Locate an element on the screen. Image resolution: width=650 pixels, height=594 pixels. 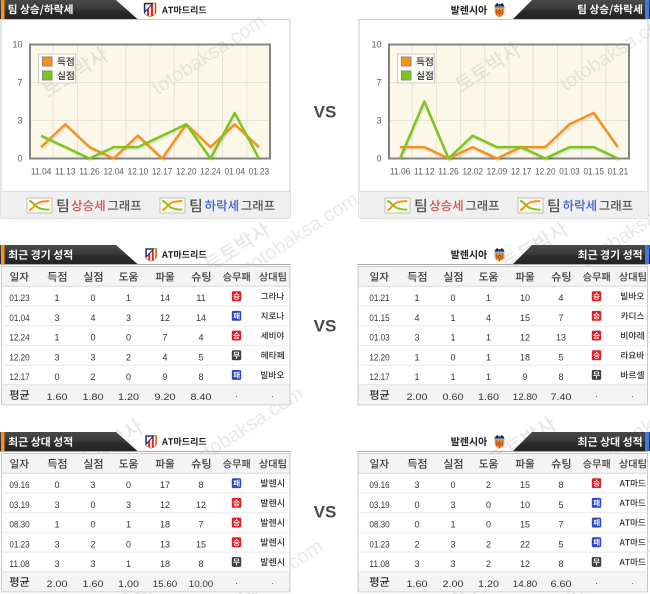
svg-text: 11.04 is located at coordinates (41, 172).